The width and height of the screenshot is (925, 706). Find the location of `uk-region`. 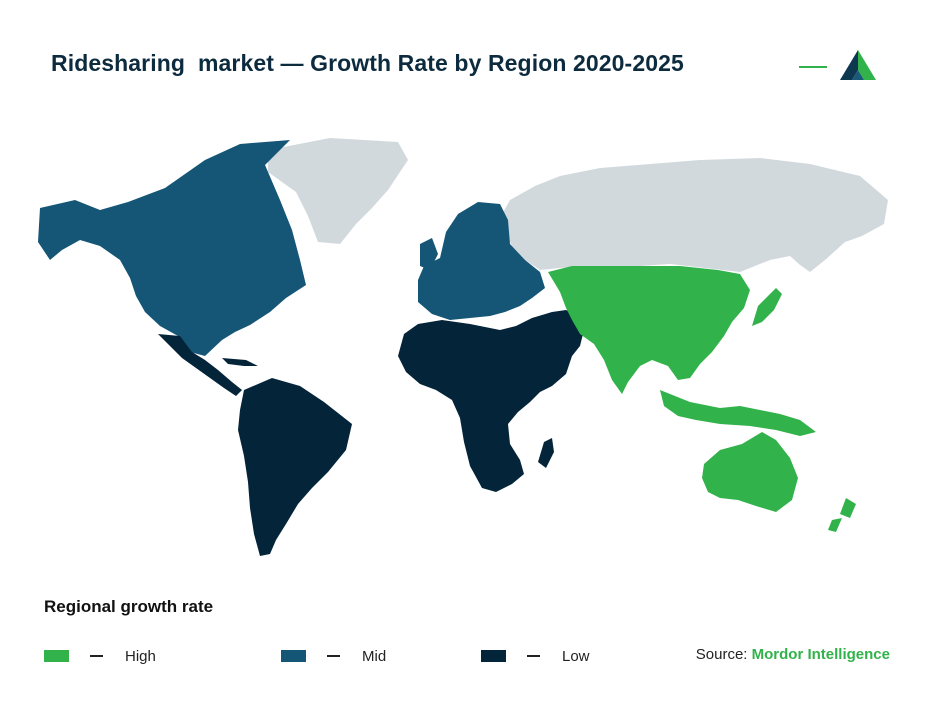

uk-region is located at coordinates (429, 254).